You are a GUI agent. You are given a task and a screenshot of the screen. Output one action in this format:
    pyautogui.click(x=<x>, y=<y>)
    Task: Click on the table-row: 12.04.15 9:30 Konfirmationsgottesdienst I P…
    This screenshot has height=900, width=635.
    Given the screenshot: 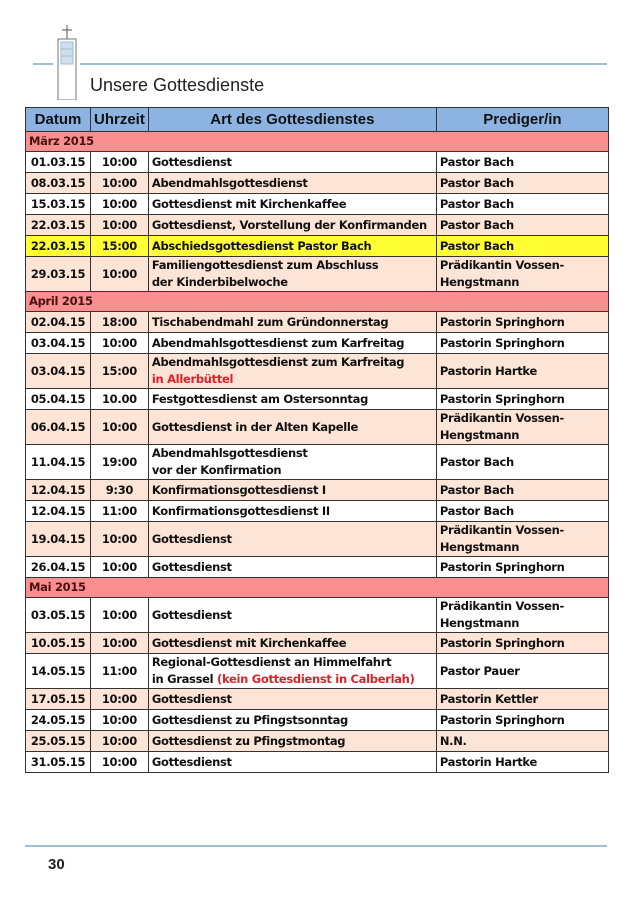 What is the action you would take?
    pyautogui.click(x=317, y=490)
    